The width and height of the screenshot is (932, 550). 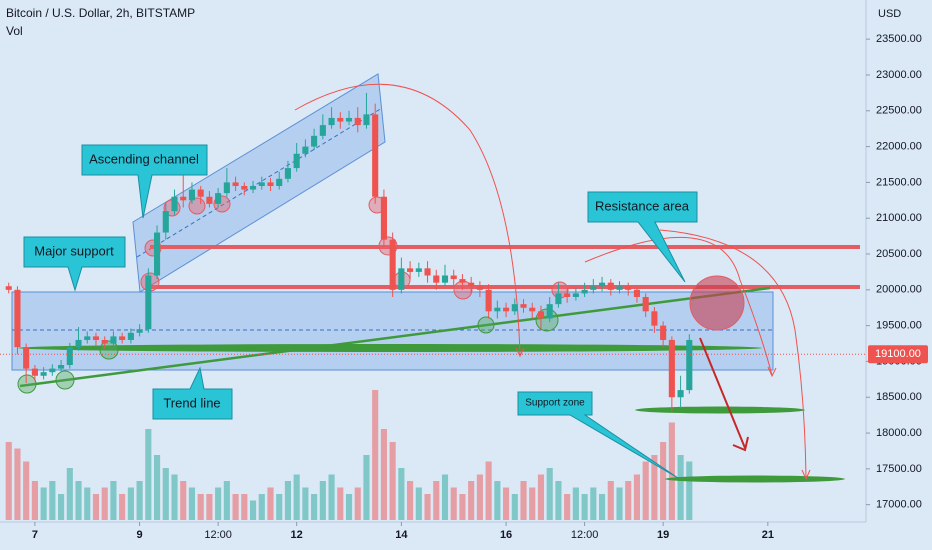 I want to click on x-tick-label: 19, so click(x=663, y=535).